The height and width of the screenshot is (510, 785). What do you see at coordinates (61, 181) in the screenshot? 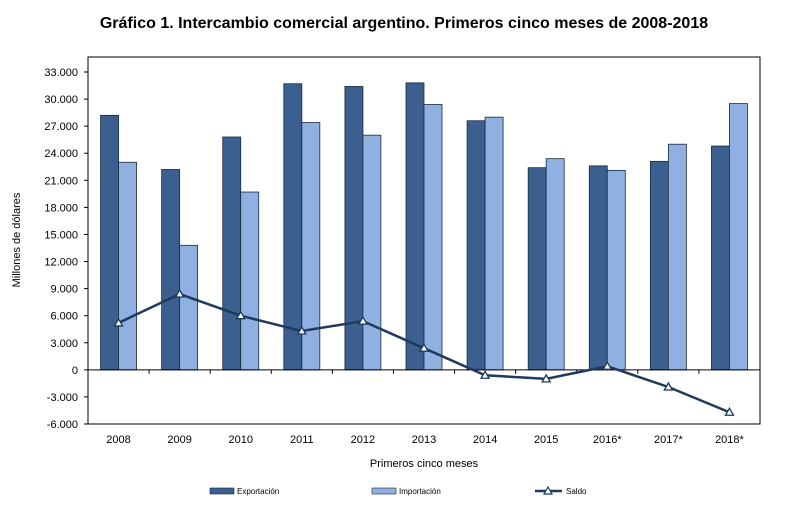
I see `y-tick-label: 21.000` at bounding box center [61, 181].